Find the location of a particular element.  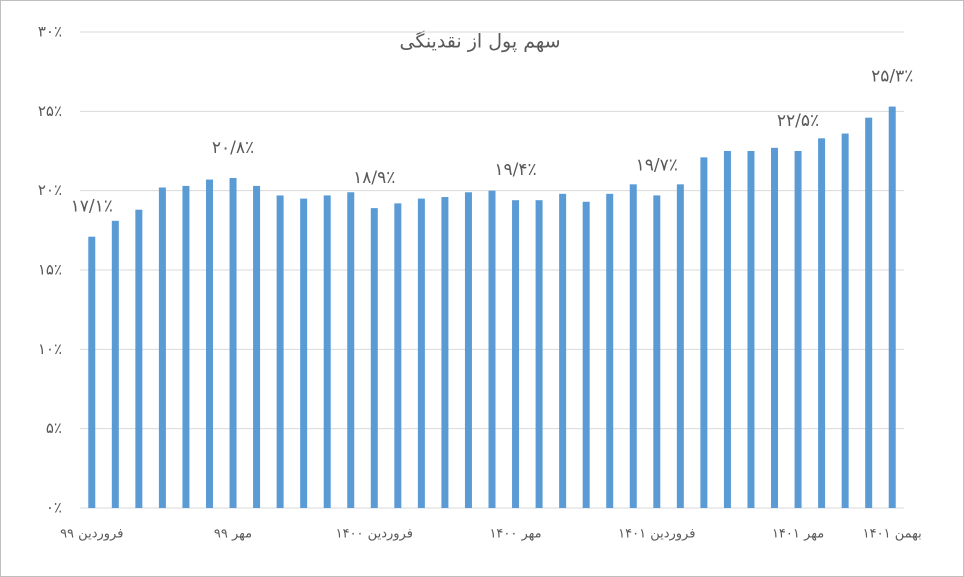

y-tick-label: ۲۵٪ is located at coordinates (50, 111).